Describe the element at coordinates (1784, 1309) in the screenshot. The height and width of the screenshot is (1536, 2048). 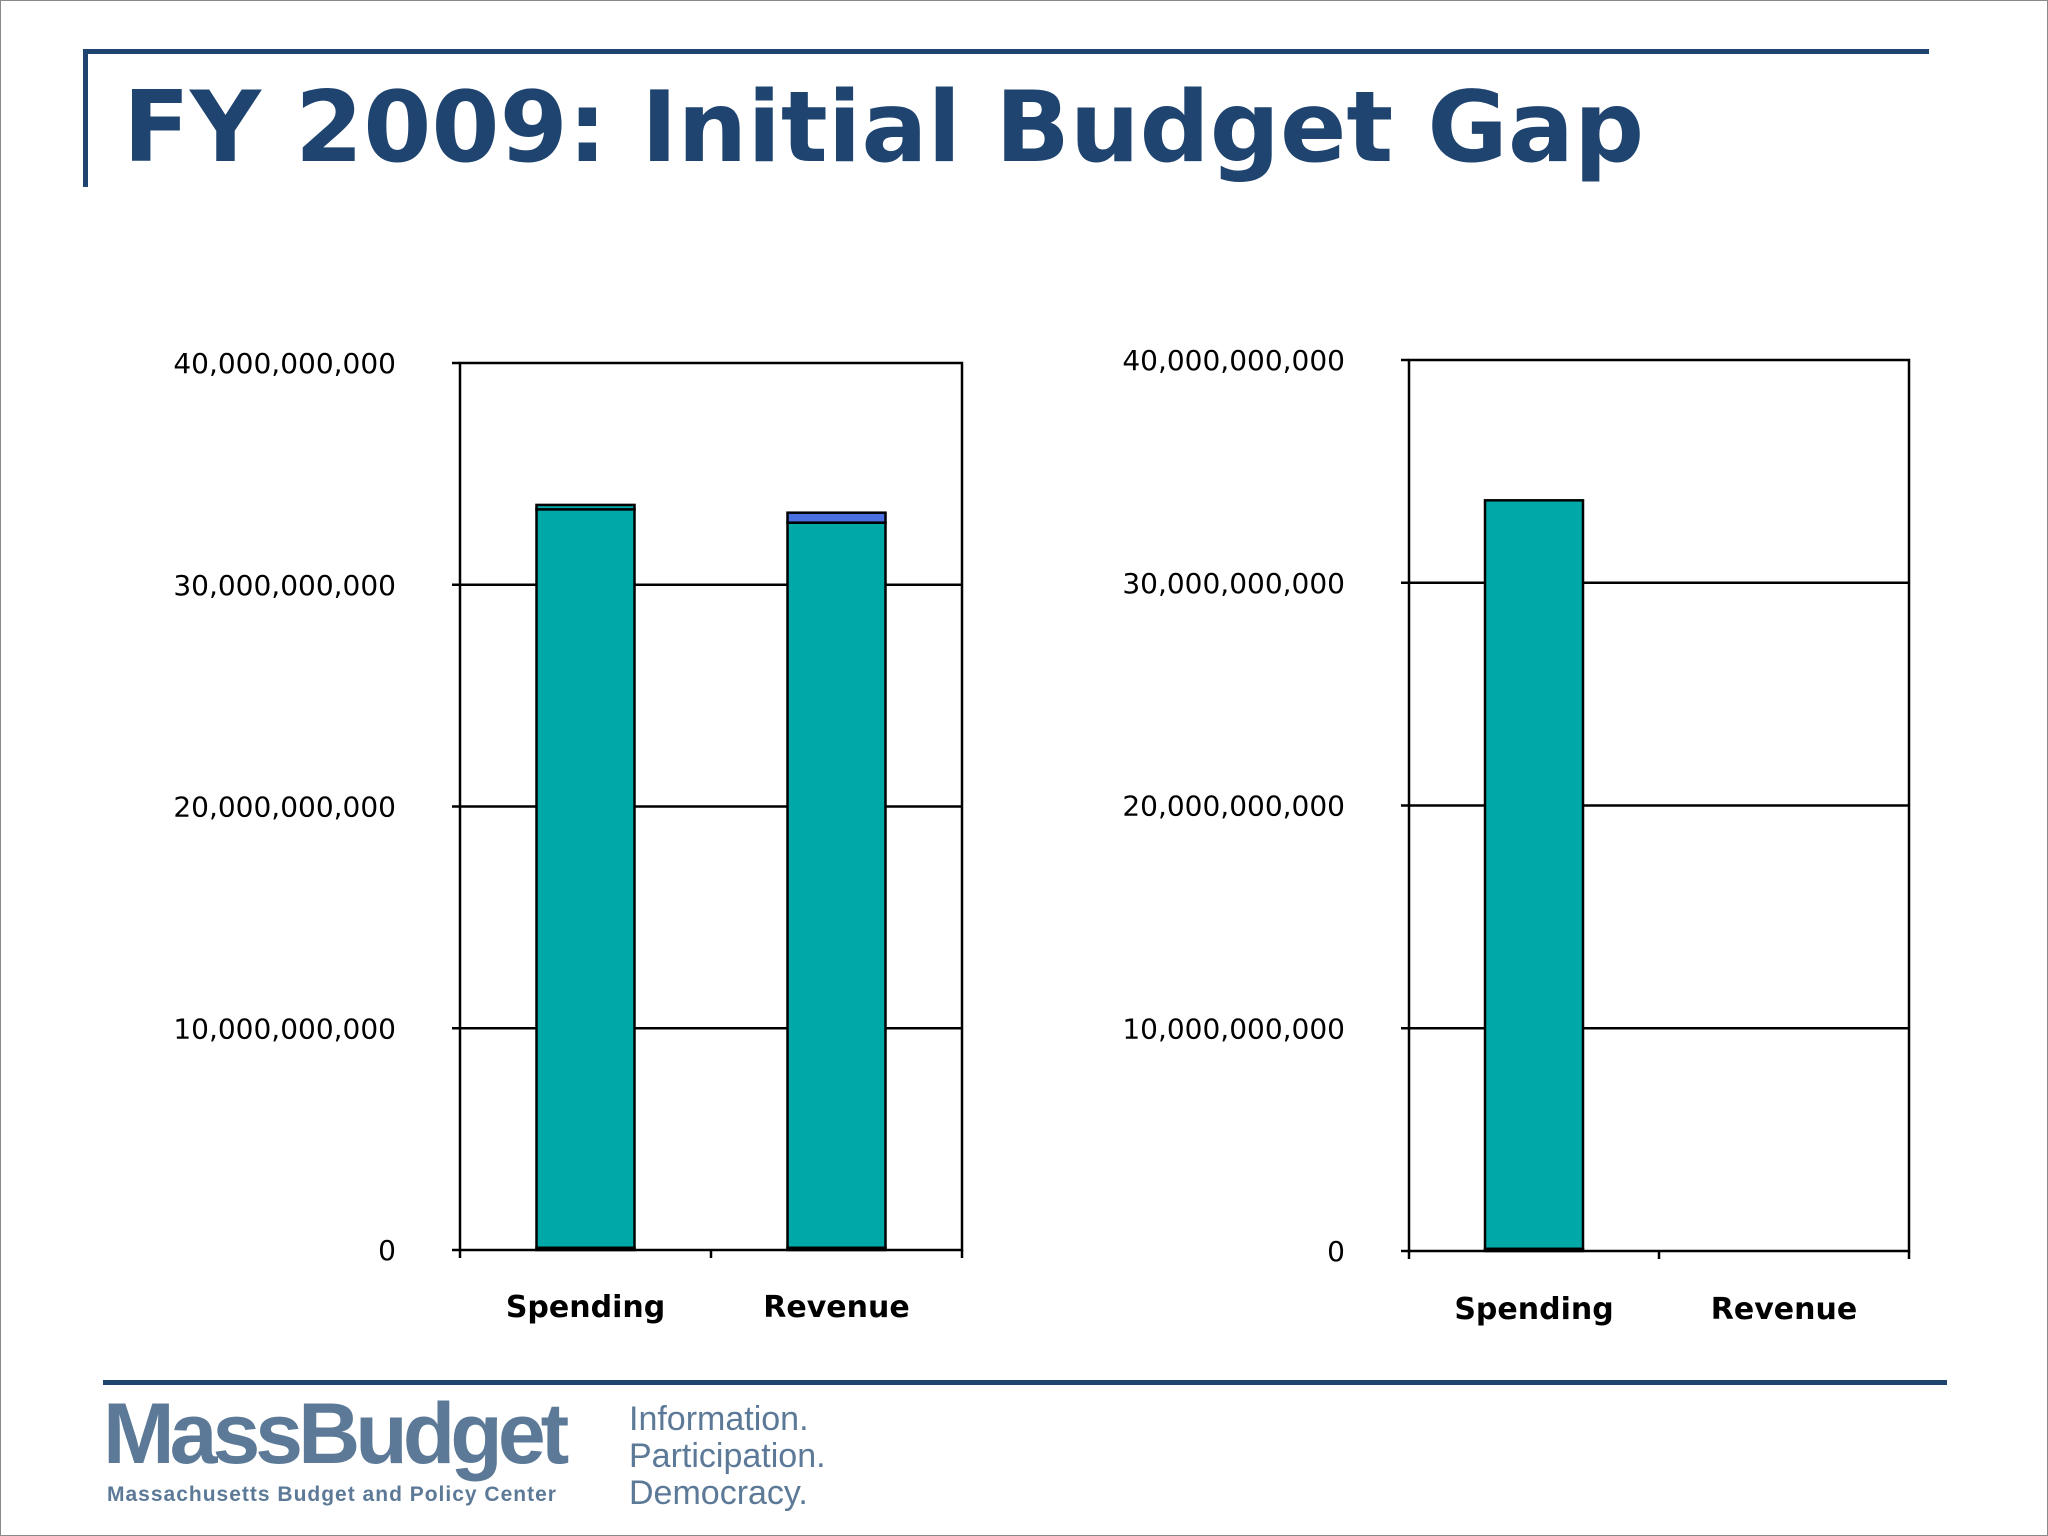
I see `chart-2-category-label: Revenue` at that location.